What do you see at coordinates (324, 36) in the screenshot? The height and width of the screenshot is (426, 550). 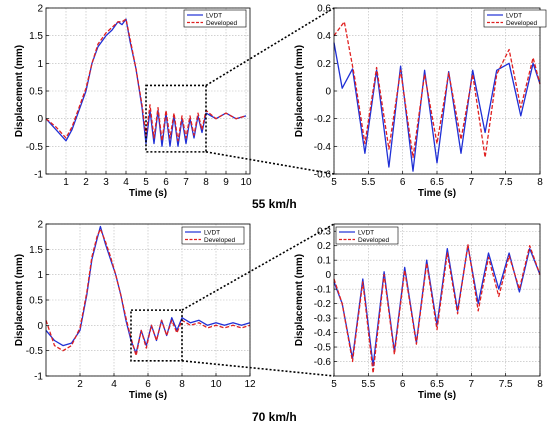 I see `y-tick-label: 0.4` at bounding box center [324, 36].